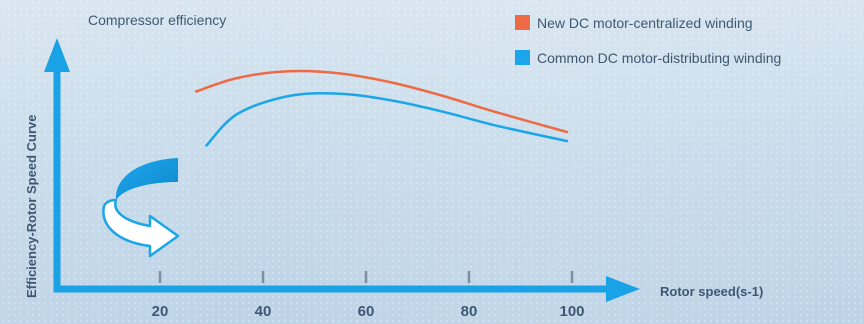 The image size is (864, 324). I want to click on legend-label-new-dc: New DC motor-centralized winding, so click(645, 23).